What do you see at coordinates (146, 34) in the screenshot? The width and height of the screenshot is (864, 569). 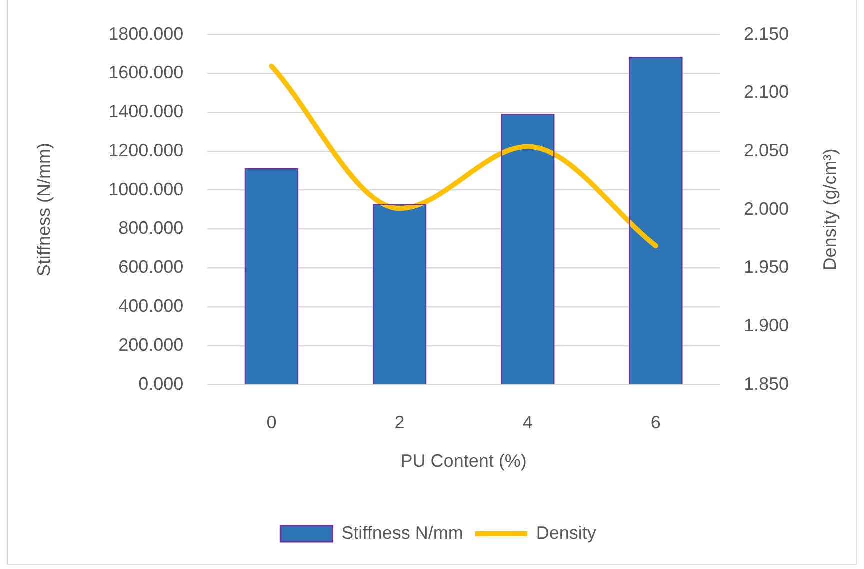 I see `y-tick-label: 1800.000` at bounding box center [146, 34].